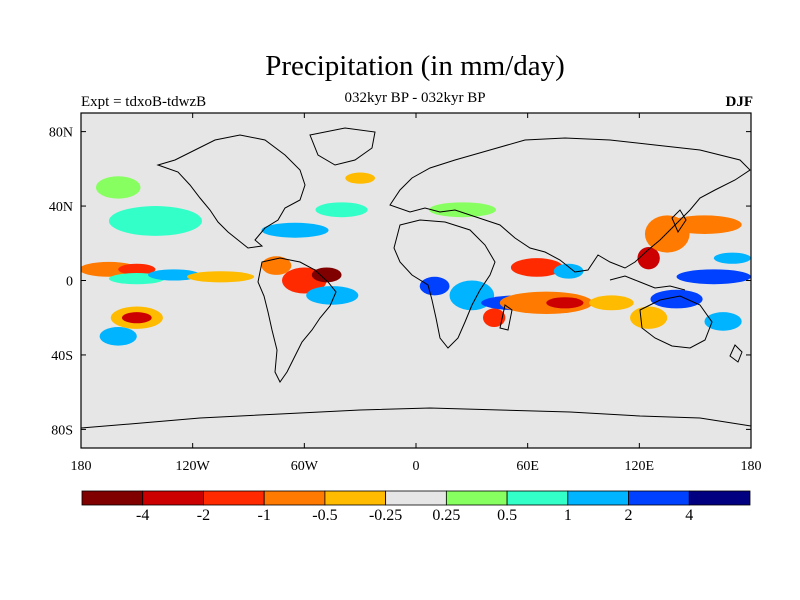 The height and width of the screenshot is (600, 800). Describe the element at coordinates (62, 356) in the screenshot. I see `y-tick-label: 40S` at that location.